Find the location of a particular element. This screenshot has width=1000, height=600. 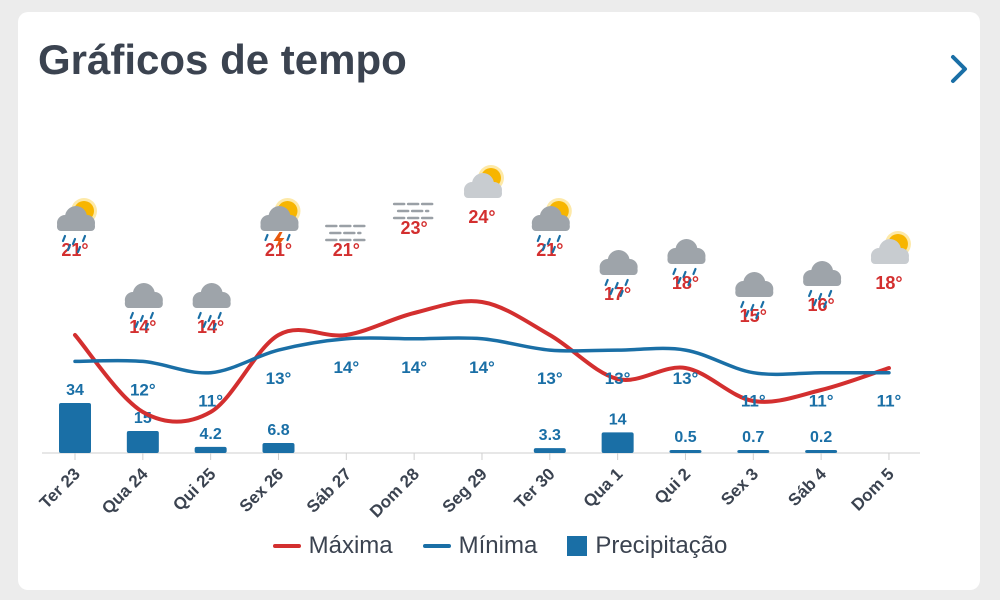

legend-label-precip: Precipitação is located at coordinates (661, 545).